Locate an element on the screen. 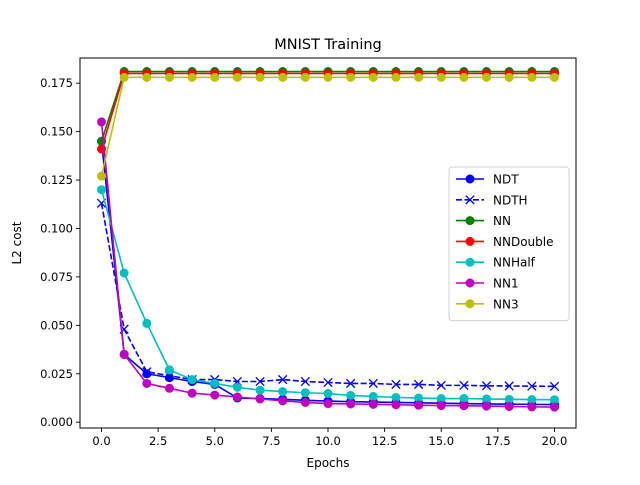 Image resolution: width=640 pixels, height=485 pixels. legend: NDT NDTH NN NNDouble NNHalf NN1 NN3 is located at coordinates (509, 244).